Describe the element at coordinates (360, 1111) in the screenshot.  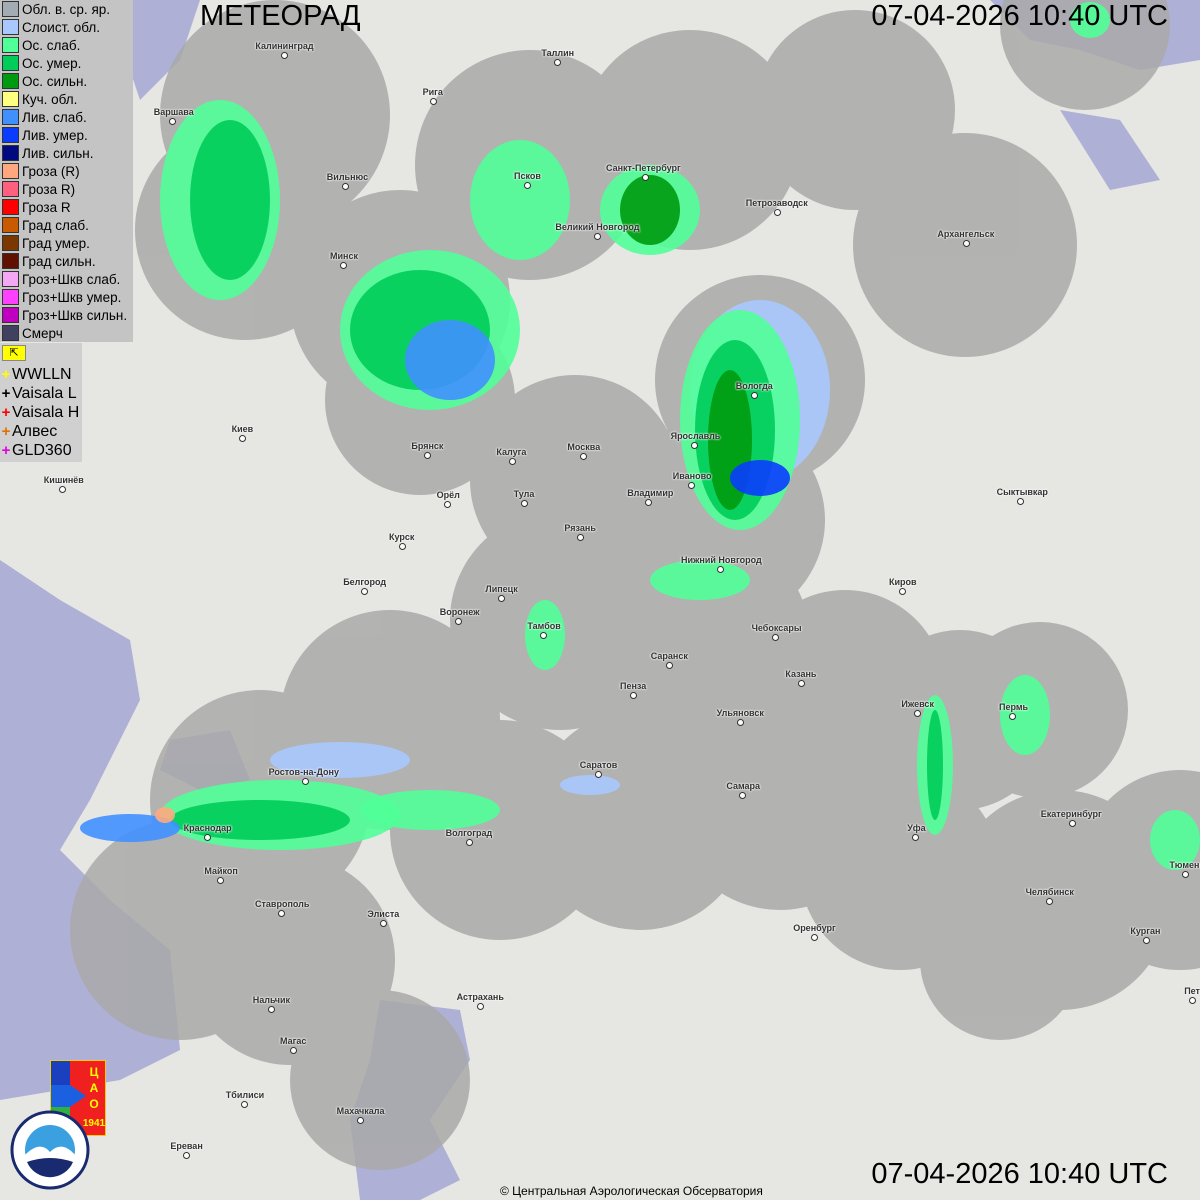
I see `city-label: Махачкала` at that location.